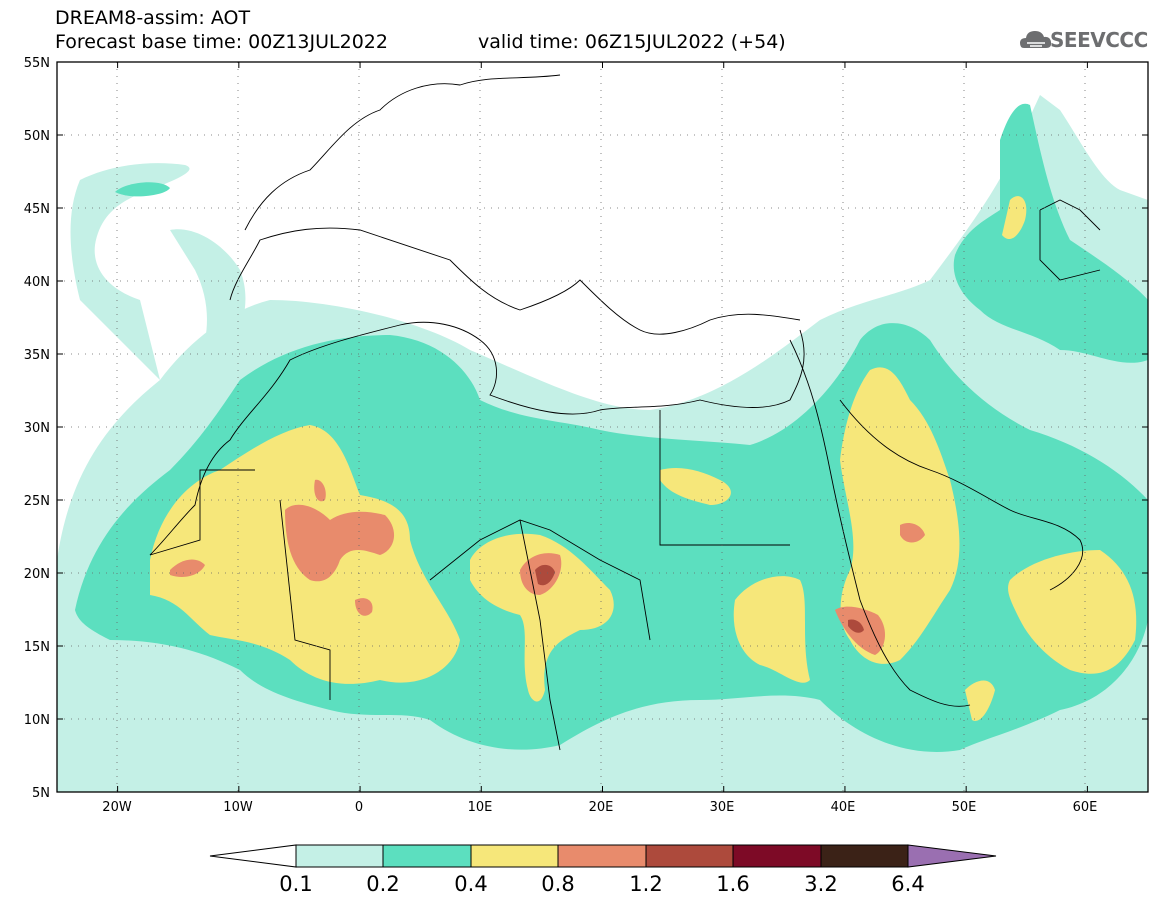 This screenshot has height=905, width=1165. What do you see at coordinates (37, 63) in the screenshot?
I see `y-tick-label: 55N` at bounding box center [37, 63].